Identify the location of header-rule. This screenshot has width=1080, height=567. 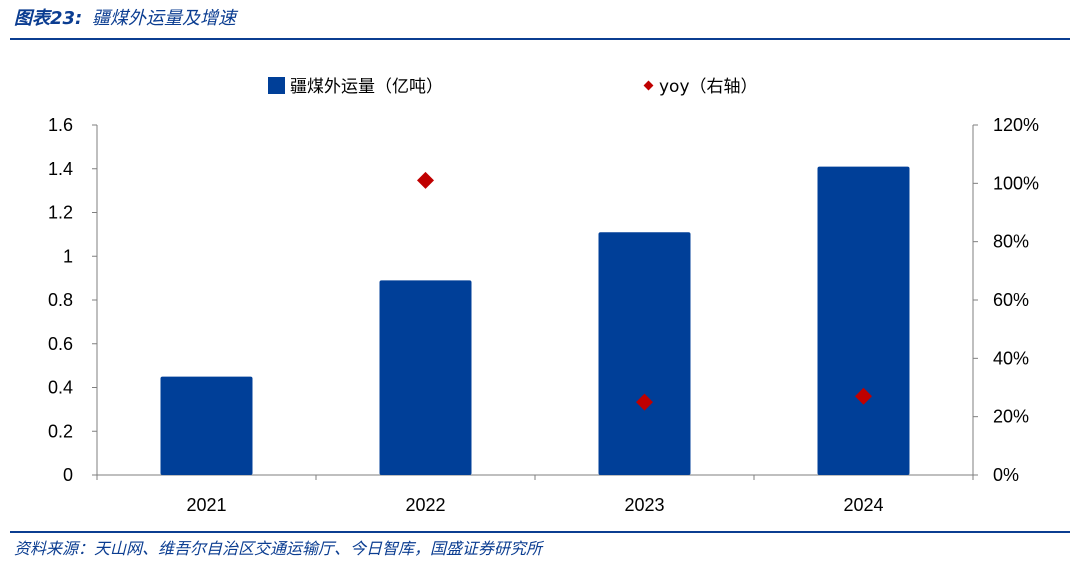
(540, 39).